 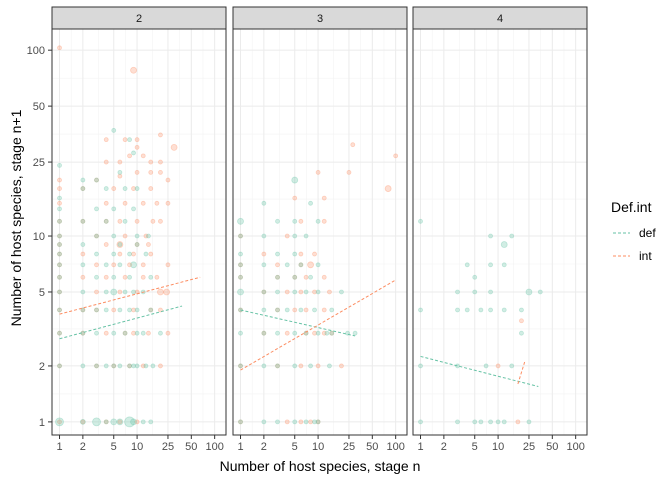 I want to click on y-tick-label: 25, so click(x=39, y=163).